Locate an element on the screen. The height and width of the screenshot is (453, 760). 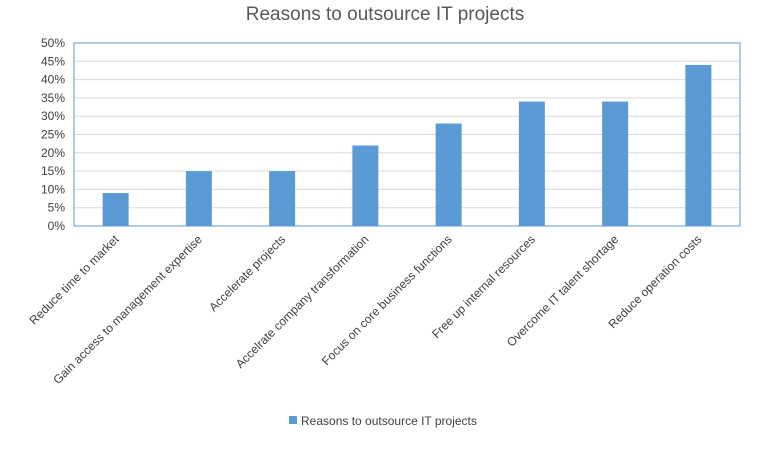
legend: Reasons to outsource IT projects is located at coordinates (383, 421).